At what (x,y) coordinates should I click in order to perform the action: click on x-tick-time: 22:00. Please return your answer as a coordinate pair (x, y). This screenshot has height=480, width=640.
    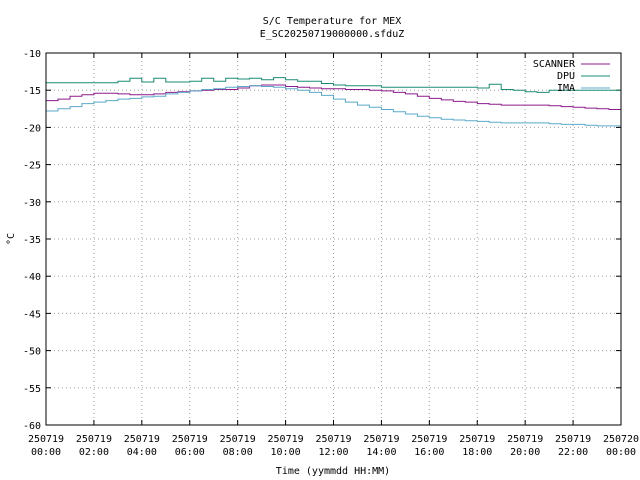
    Looking at the image, I should click on (573, 452).